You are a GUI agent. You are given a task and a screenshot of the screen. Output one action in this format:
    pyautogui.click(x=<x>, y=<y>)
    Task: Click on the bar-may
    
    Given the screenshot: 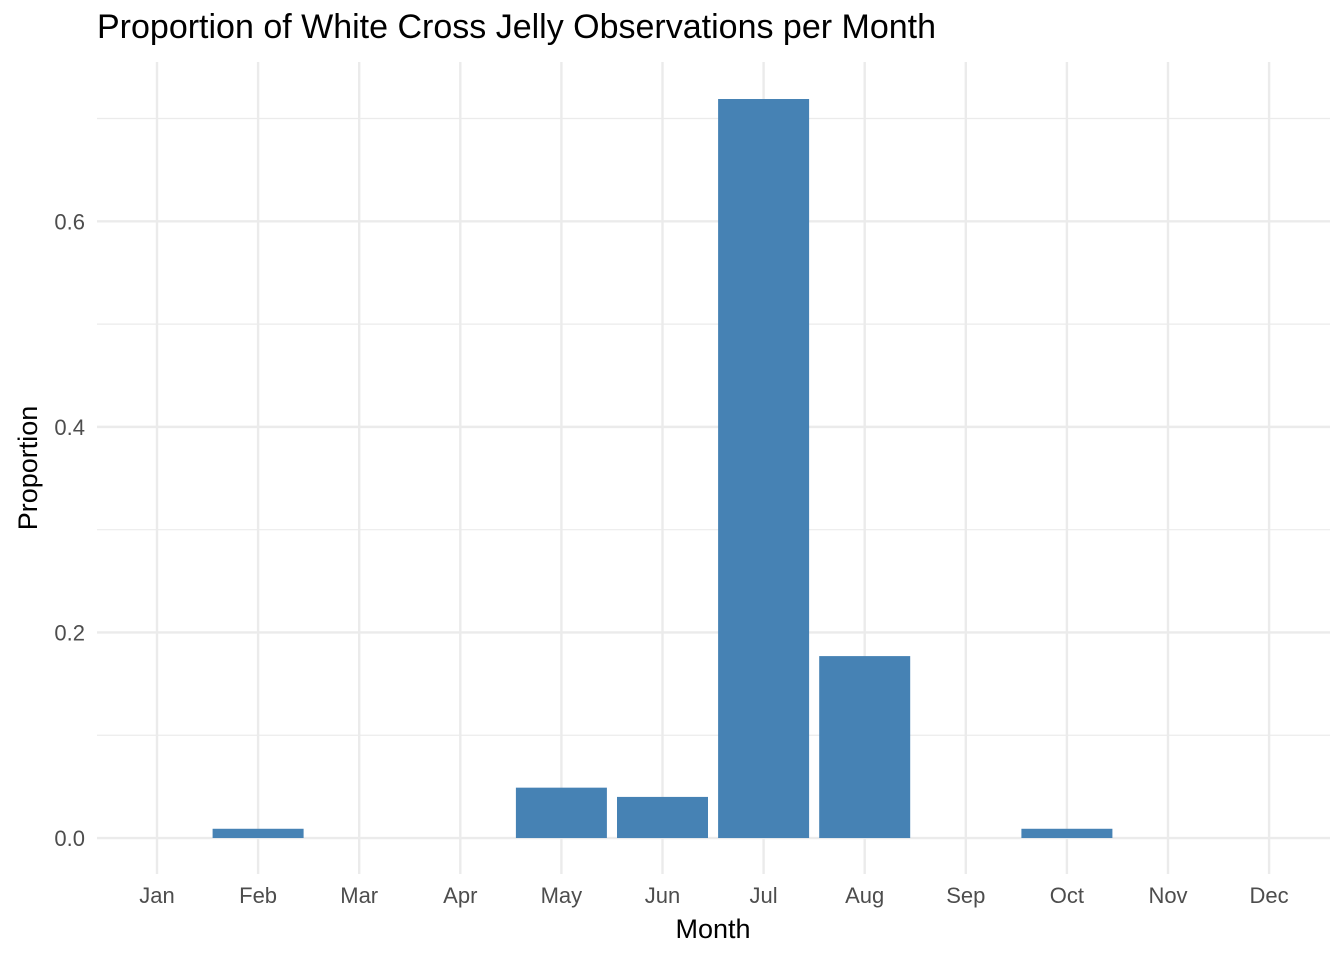 What is the action you would take?
    pyautogui.click(x=561, y=813)
    